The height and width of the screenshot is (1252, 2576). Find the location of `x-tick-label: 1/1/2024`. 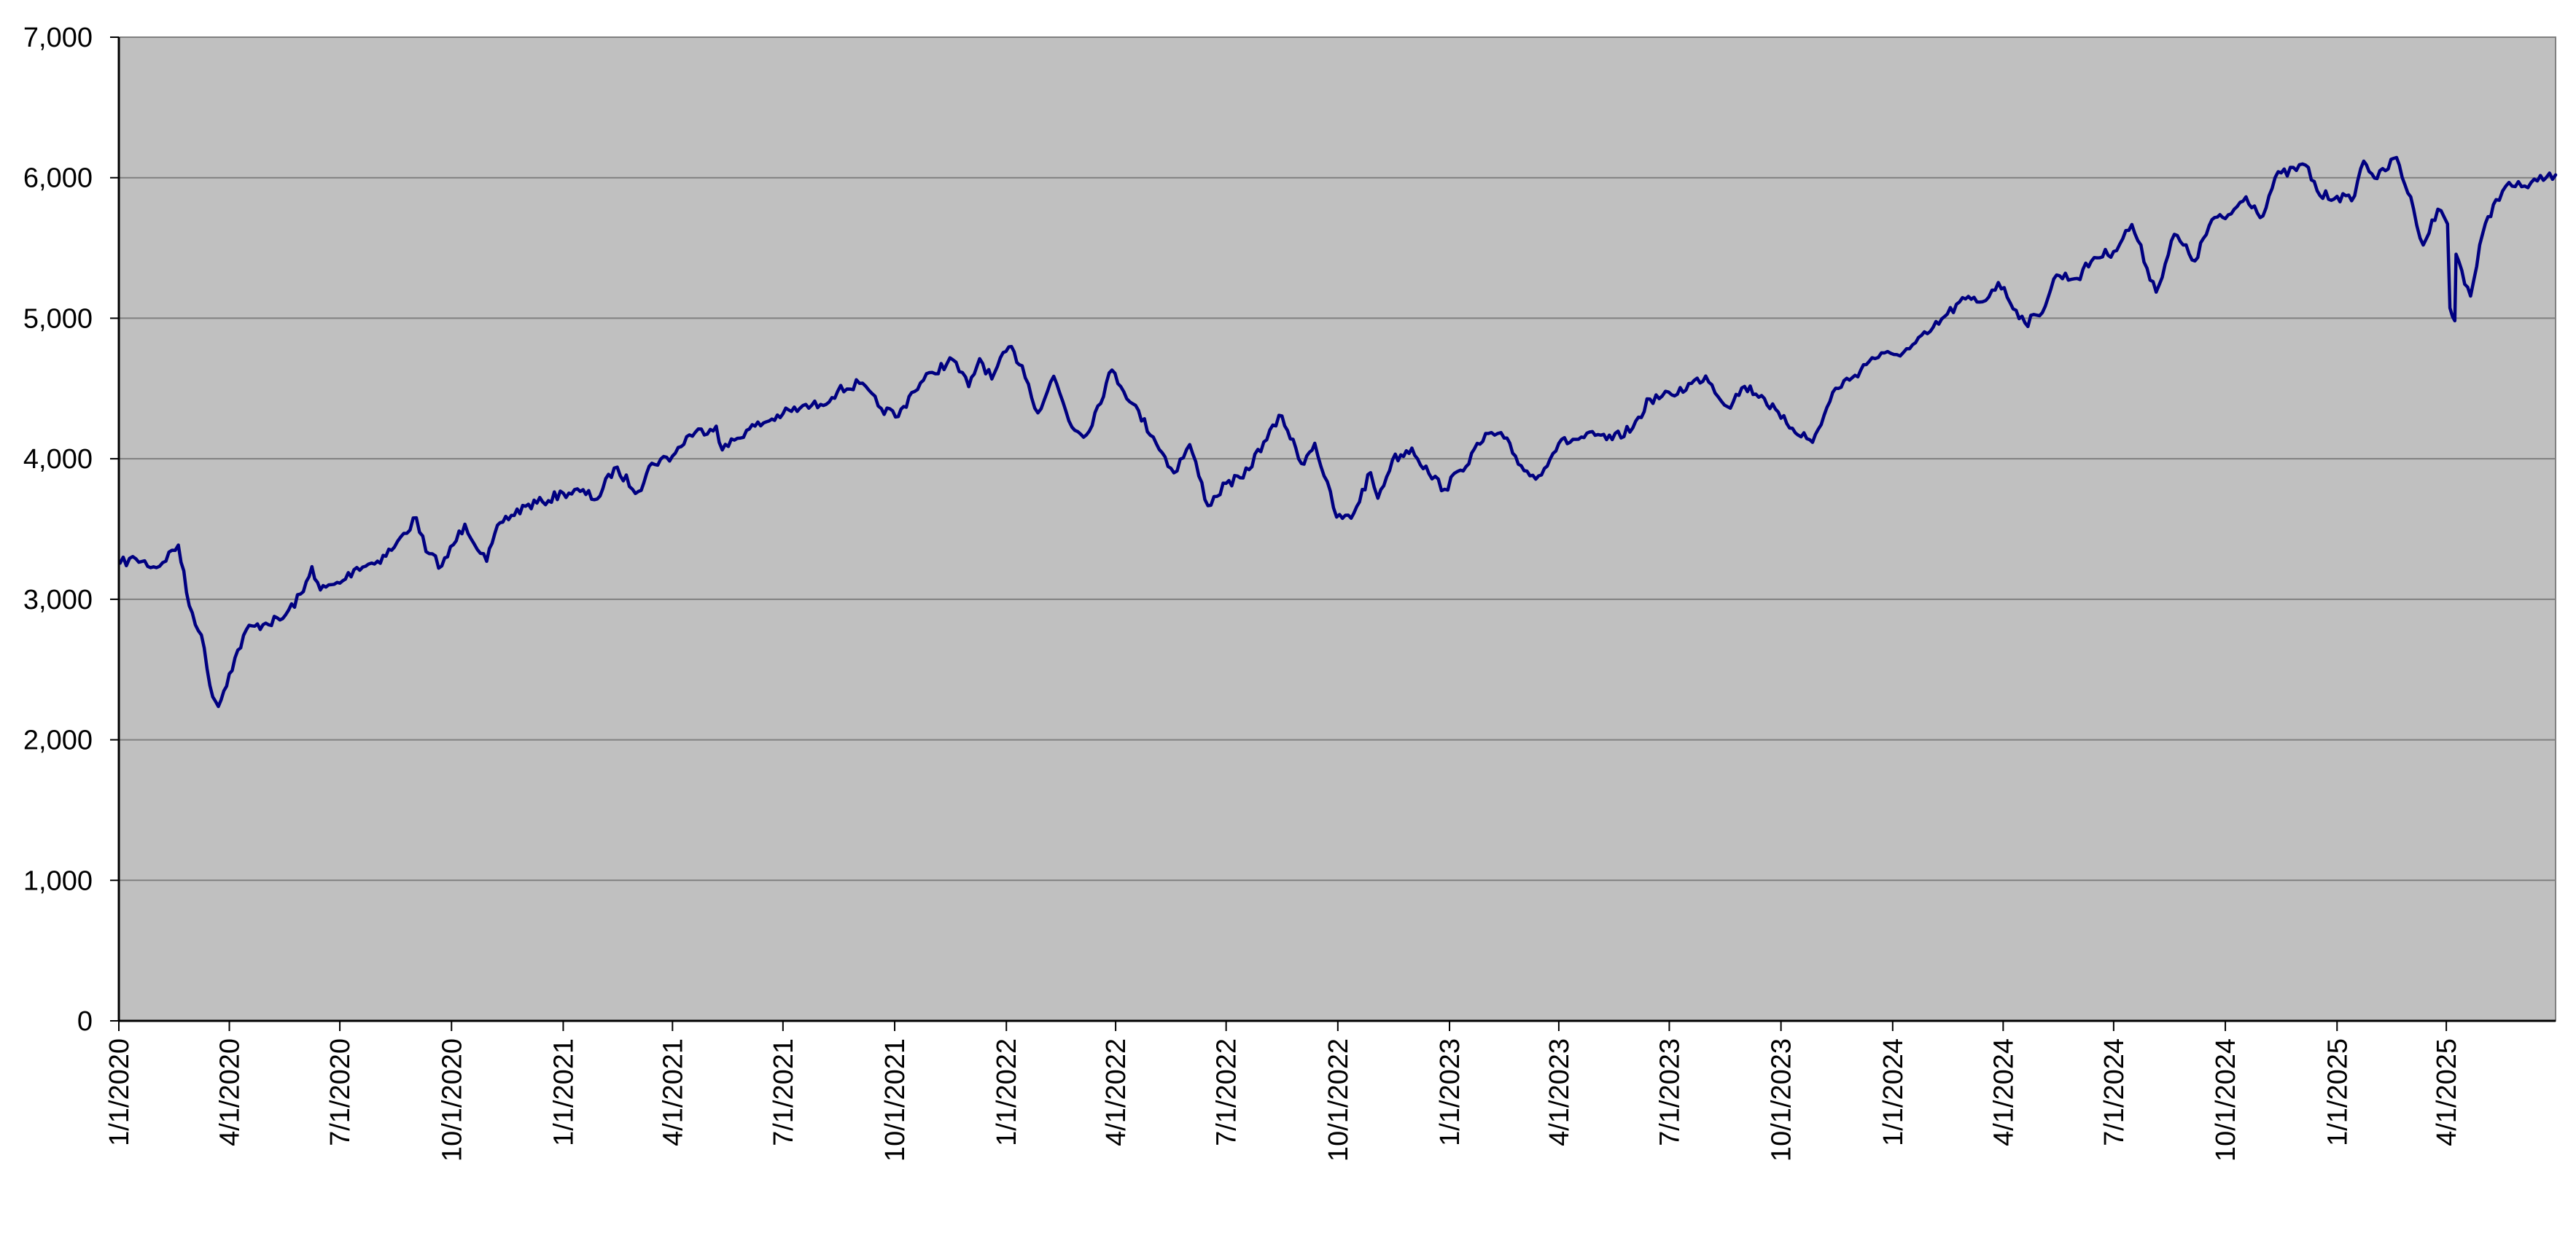

x-tick-label: 1/1/2024 is located at coordinates (1893, 1092).